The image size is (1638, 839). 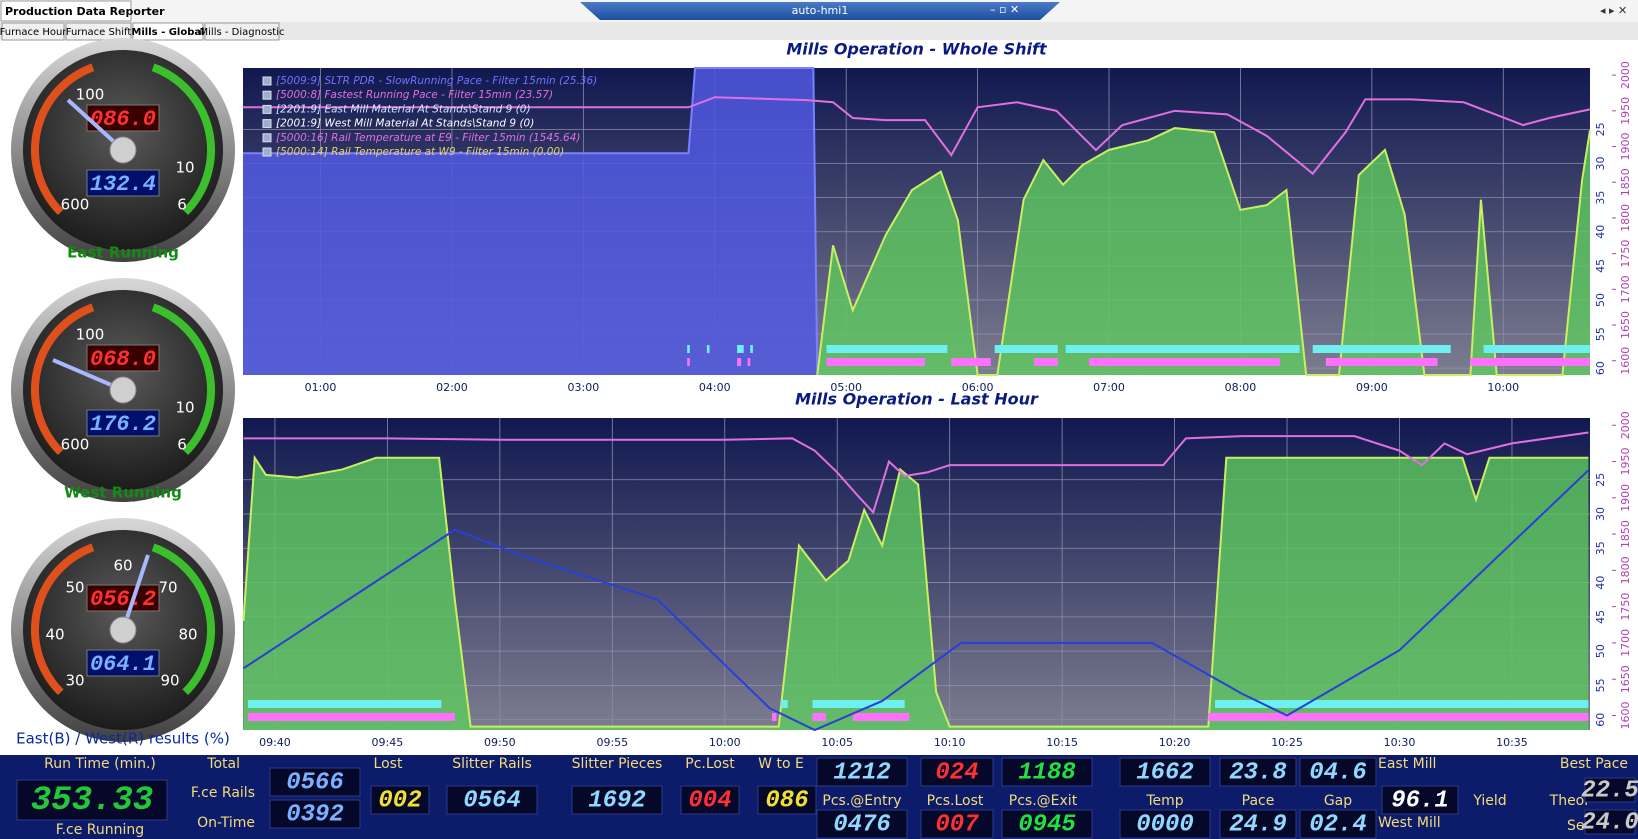 What do you see at coordinates (1004, 9) in the screenshot?
I see `window-buttons: – ▫ ✕` at bounding box center [1004, 9].